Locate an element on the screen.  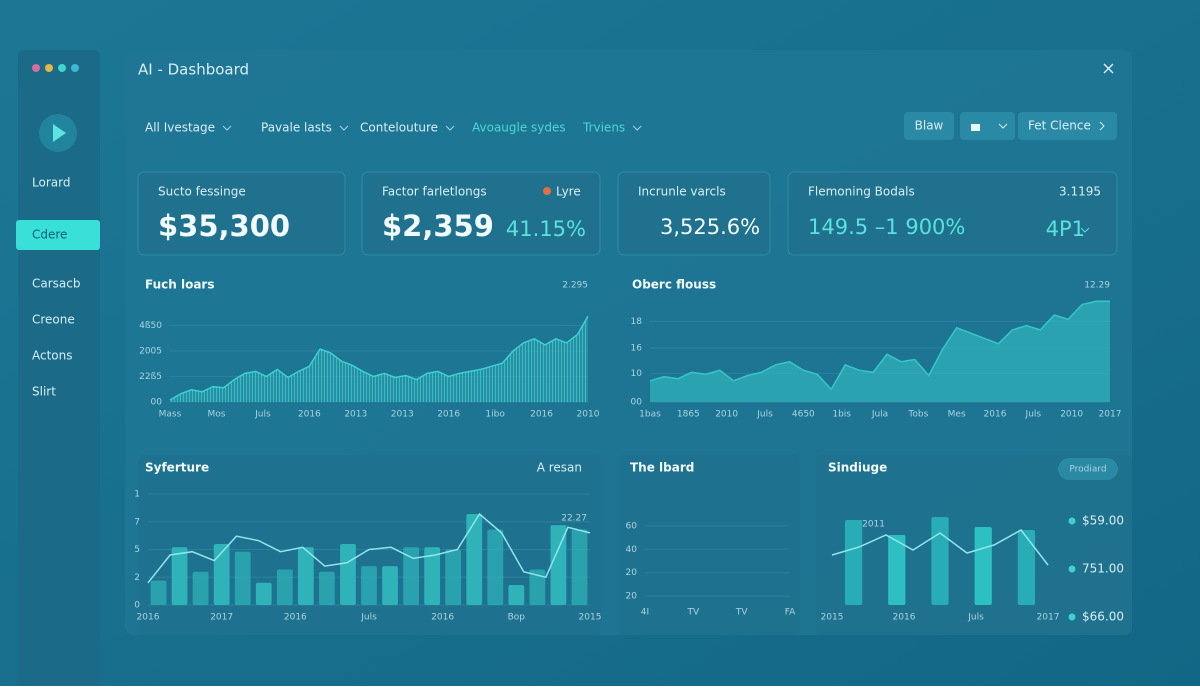
x-tick-label: 2013 is located at coordinates (402, 415).